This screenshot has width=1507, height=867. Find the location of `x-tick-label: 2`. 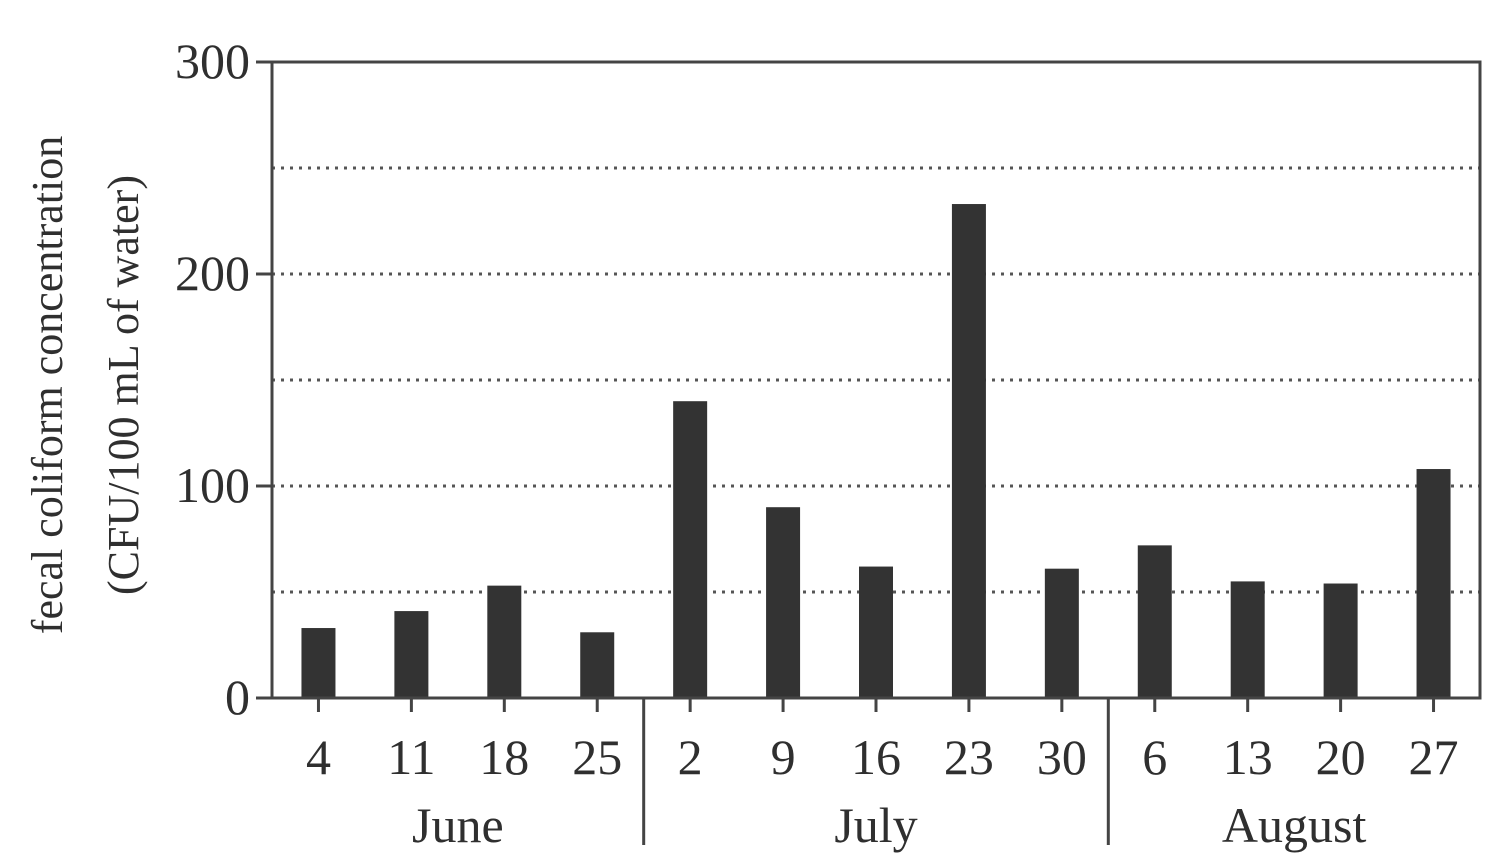

x-tick-label: 2 is located at coordinates (690, 757).